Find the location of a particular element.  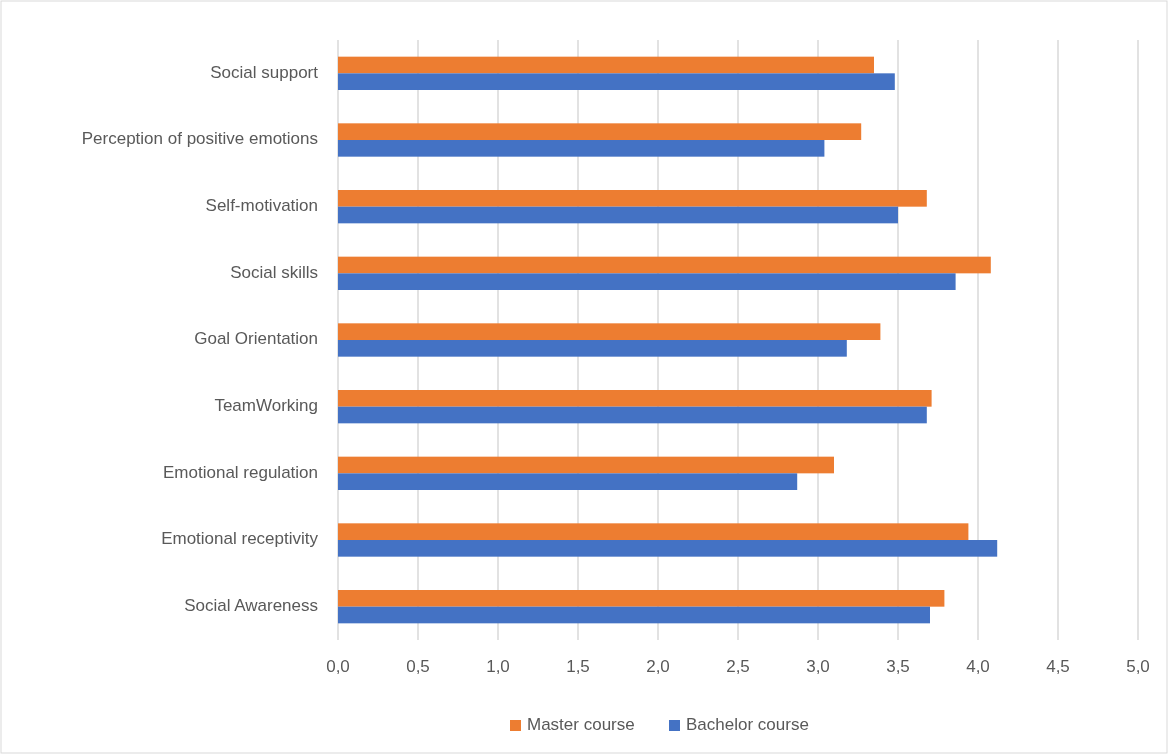

y-tick-label: Social Awareness is located at coordinates (251, 606).